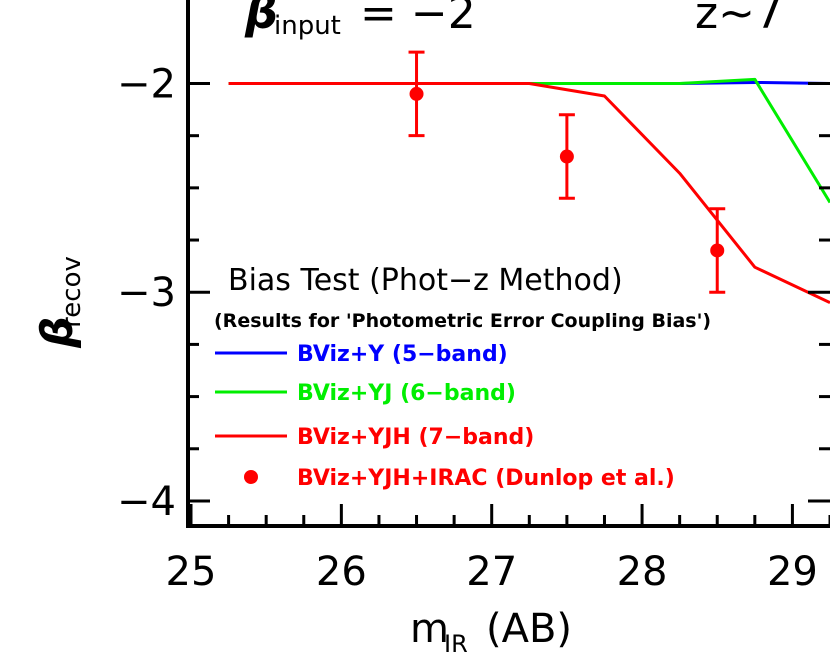 The image size is (830, 672). What do you see at coordinates (251, 477) in the screenshot?
I see `legend-swatch-points` at bounding box center [251, 477].